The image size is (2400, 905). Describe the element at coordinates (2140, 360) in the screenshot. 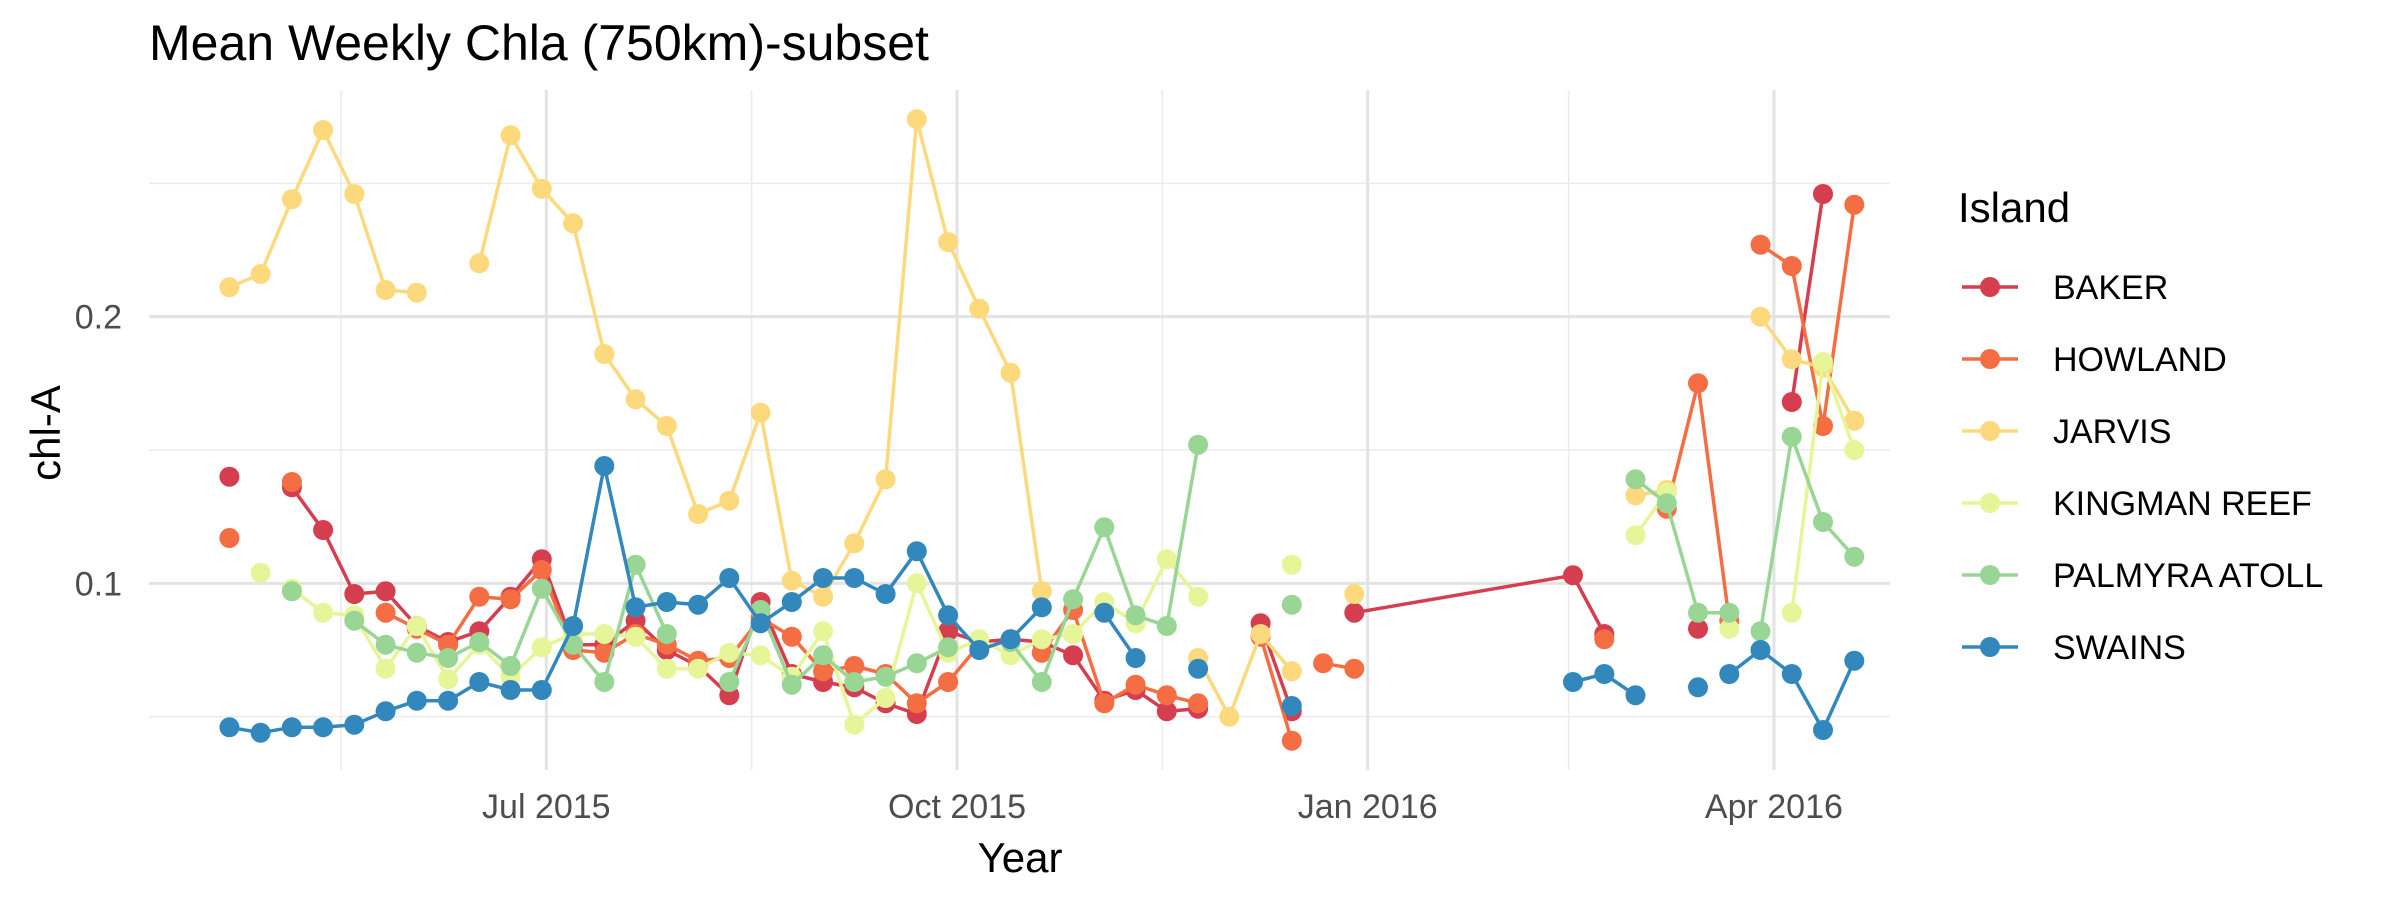

I see `legend-label: HOWLAND` at that location.